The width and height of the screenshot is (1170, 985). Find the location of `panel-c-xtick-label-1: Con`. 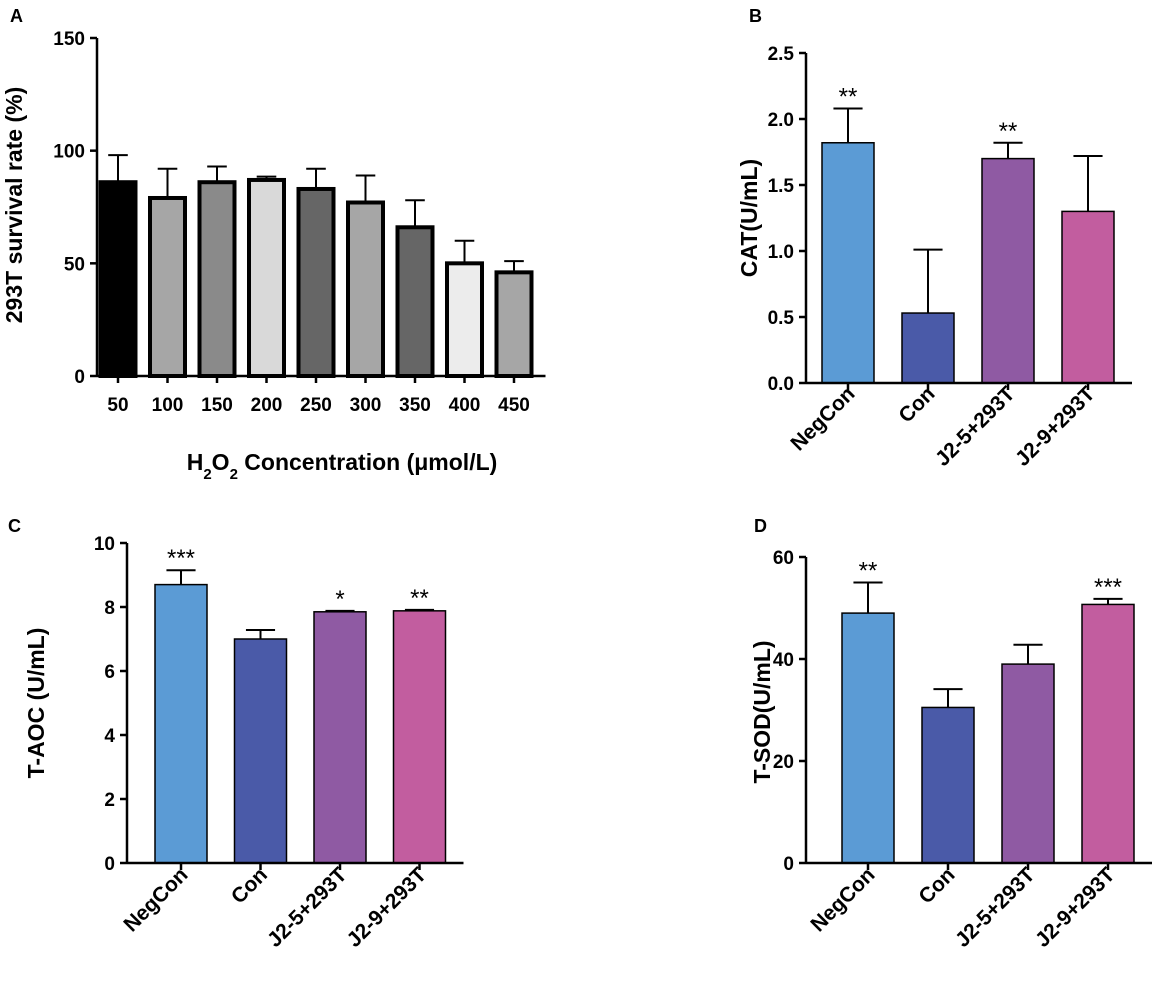

panel-c-xtick-label-1: Con is located at coordinates (249, 885).